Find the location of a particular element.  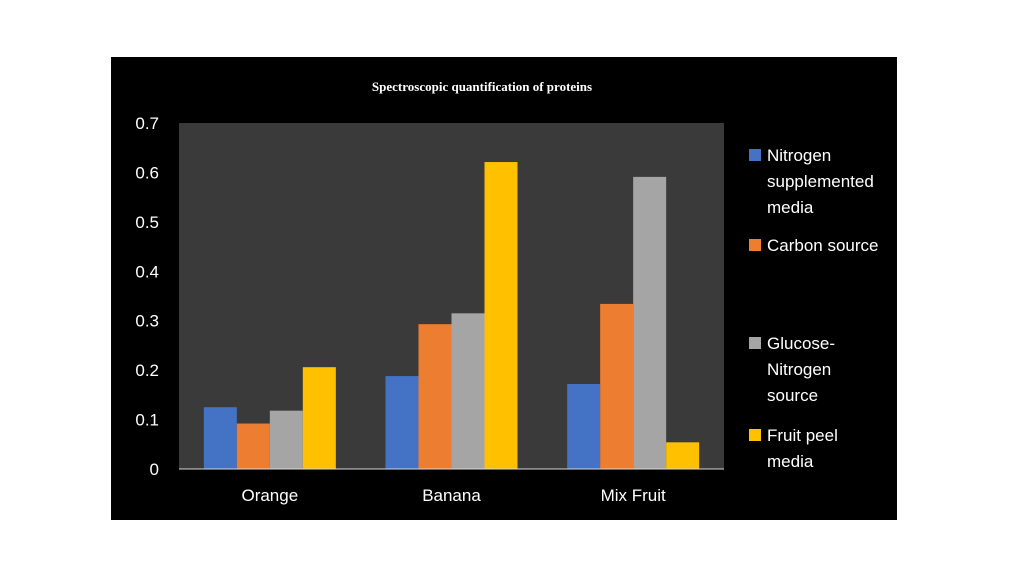

y-tick-label: 0.7 is located at coordinates (147, 123).